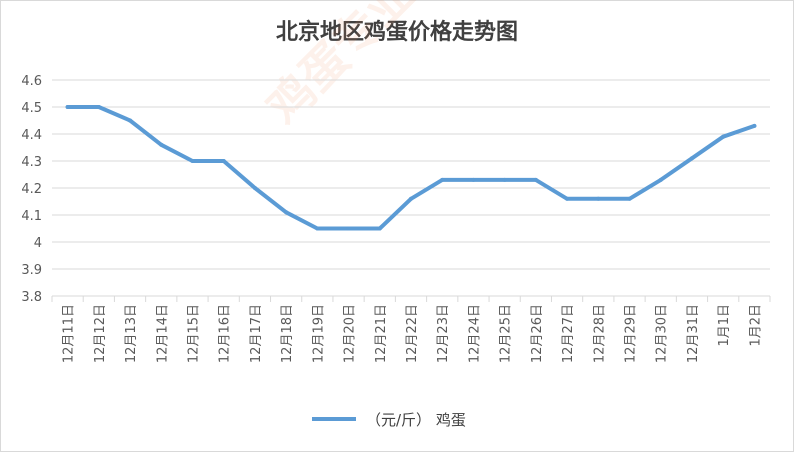 The width and height of the screenshot is (794, 452). I want to click on y-tick-label: 3.8, so click(31, 297).